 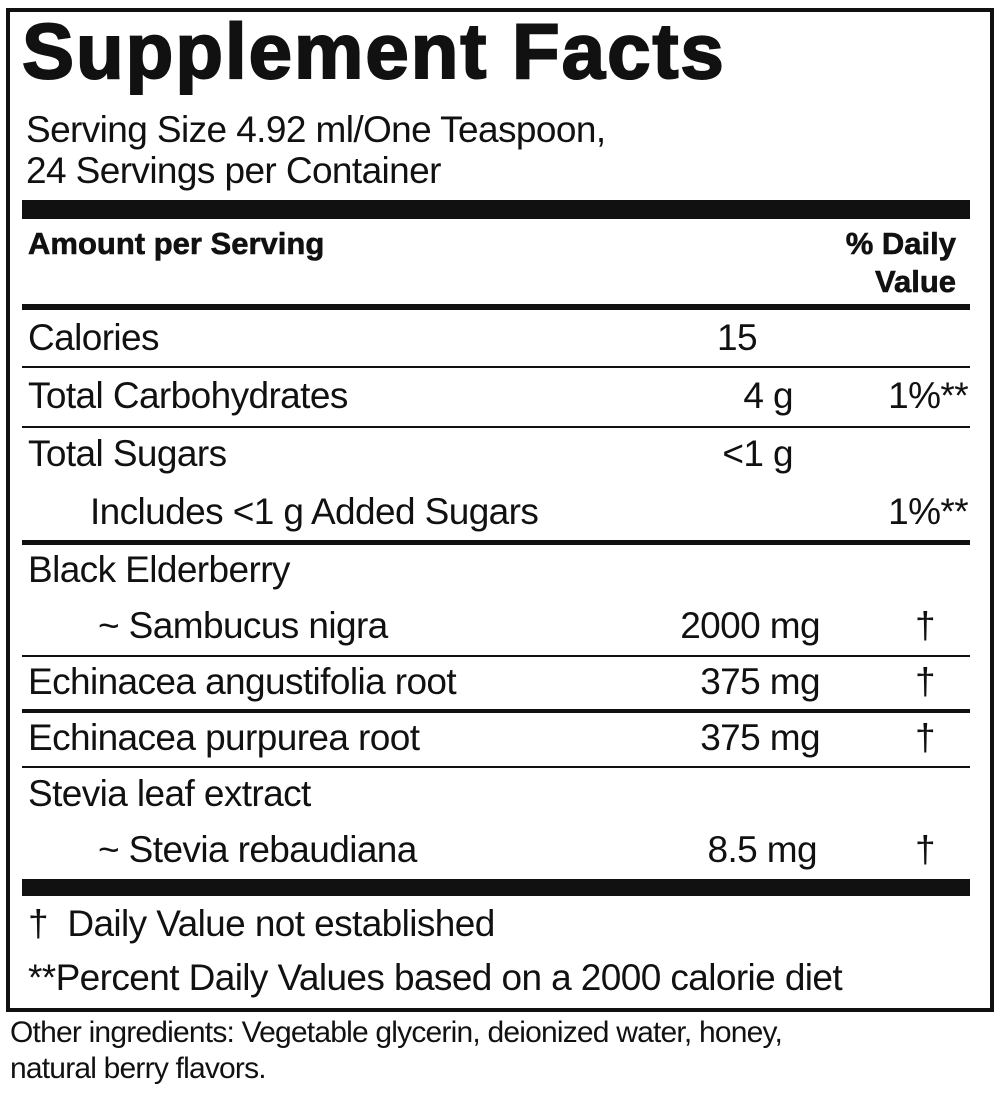 What do you see at coordinates (257, 849) in the screenshot?
I see `row-sub-stevia: ~ Stevia rebaudiana` at bounding box center [257, 849].